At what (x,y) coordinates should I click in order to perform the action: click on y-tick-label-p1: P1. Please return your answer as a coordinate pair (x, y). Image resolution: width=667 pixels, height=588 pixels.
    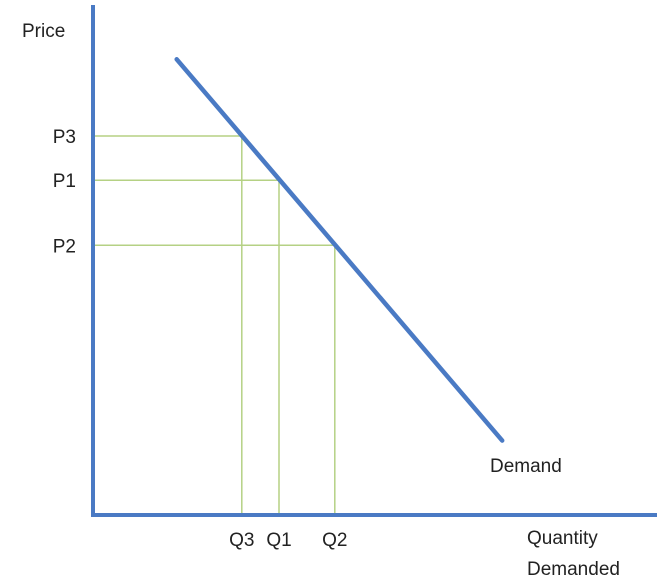
    Looking at the image, I should click on (64, 181).